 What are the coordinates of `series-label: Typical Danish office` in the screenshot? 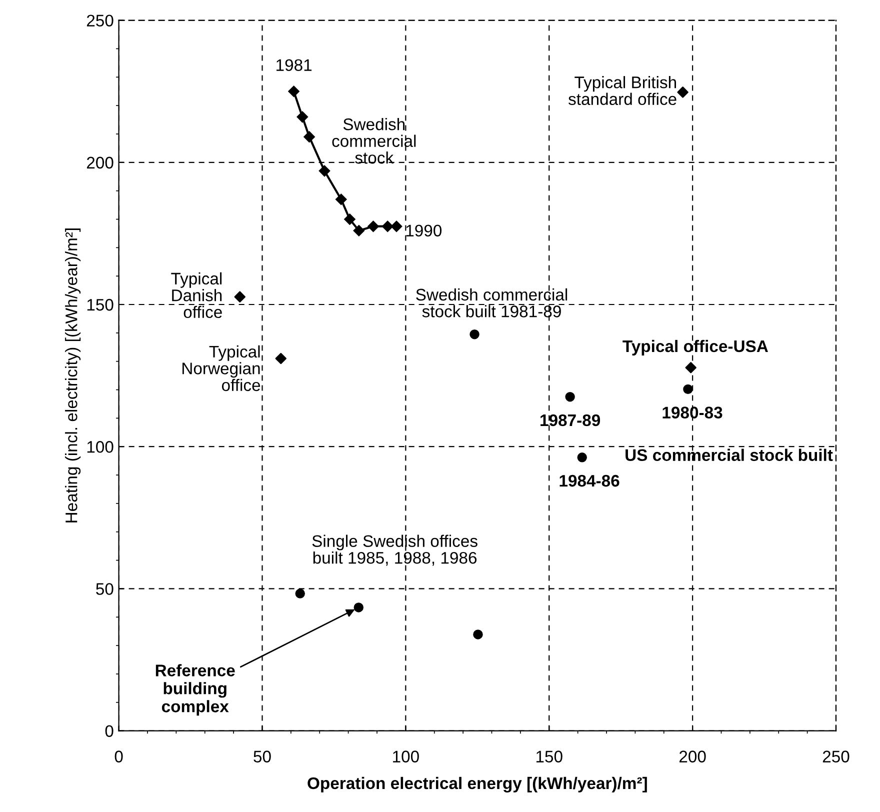 It's located at (196, 295).